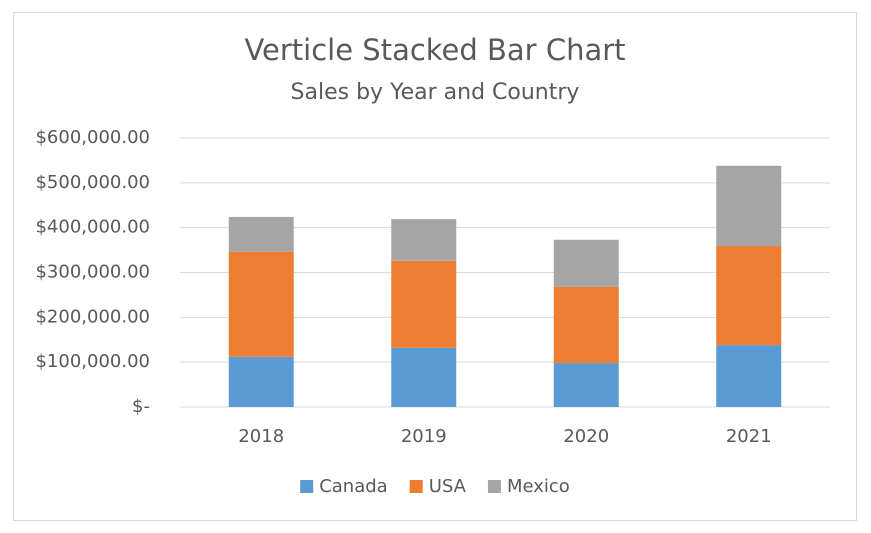  Describe the element at coordinates (92, 361) in the screenshot. I see `y-tick-label: $100,000.00` at that location.